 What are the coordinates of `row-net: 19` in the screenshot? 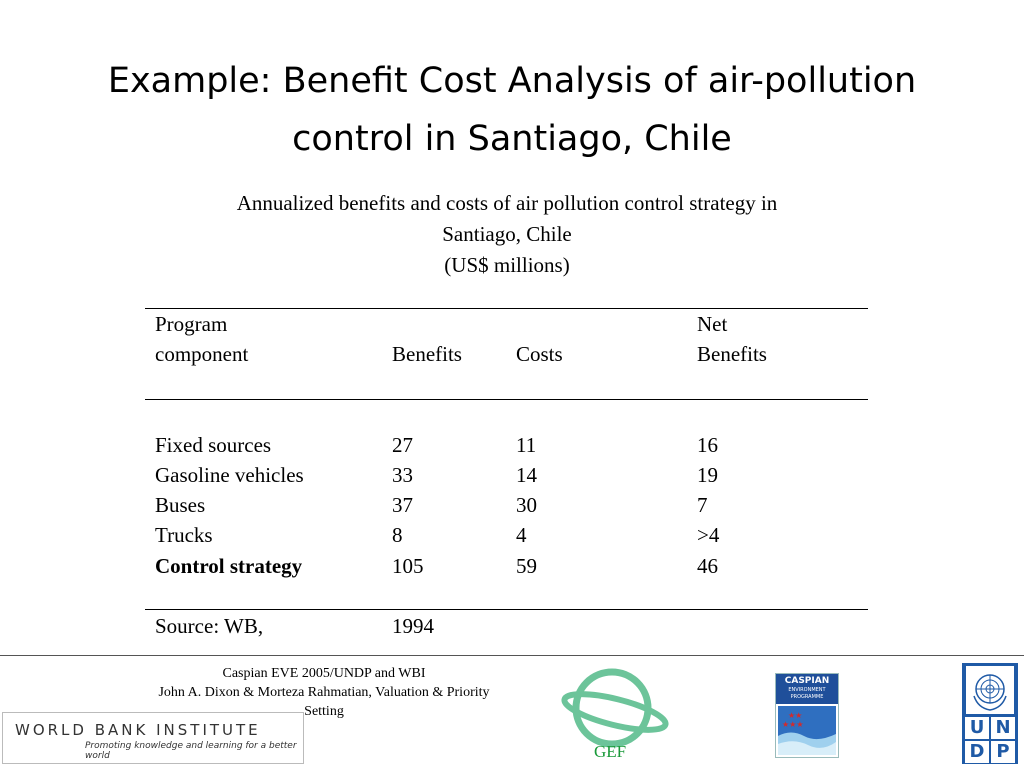 It's located at (707, 475).